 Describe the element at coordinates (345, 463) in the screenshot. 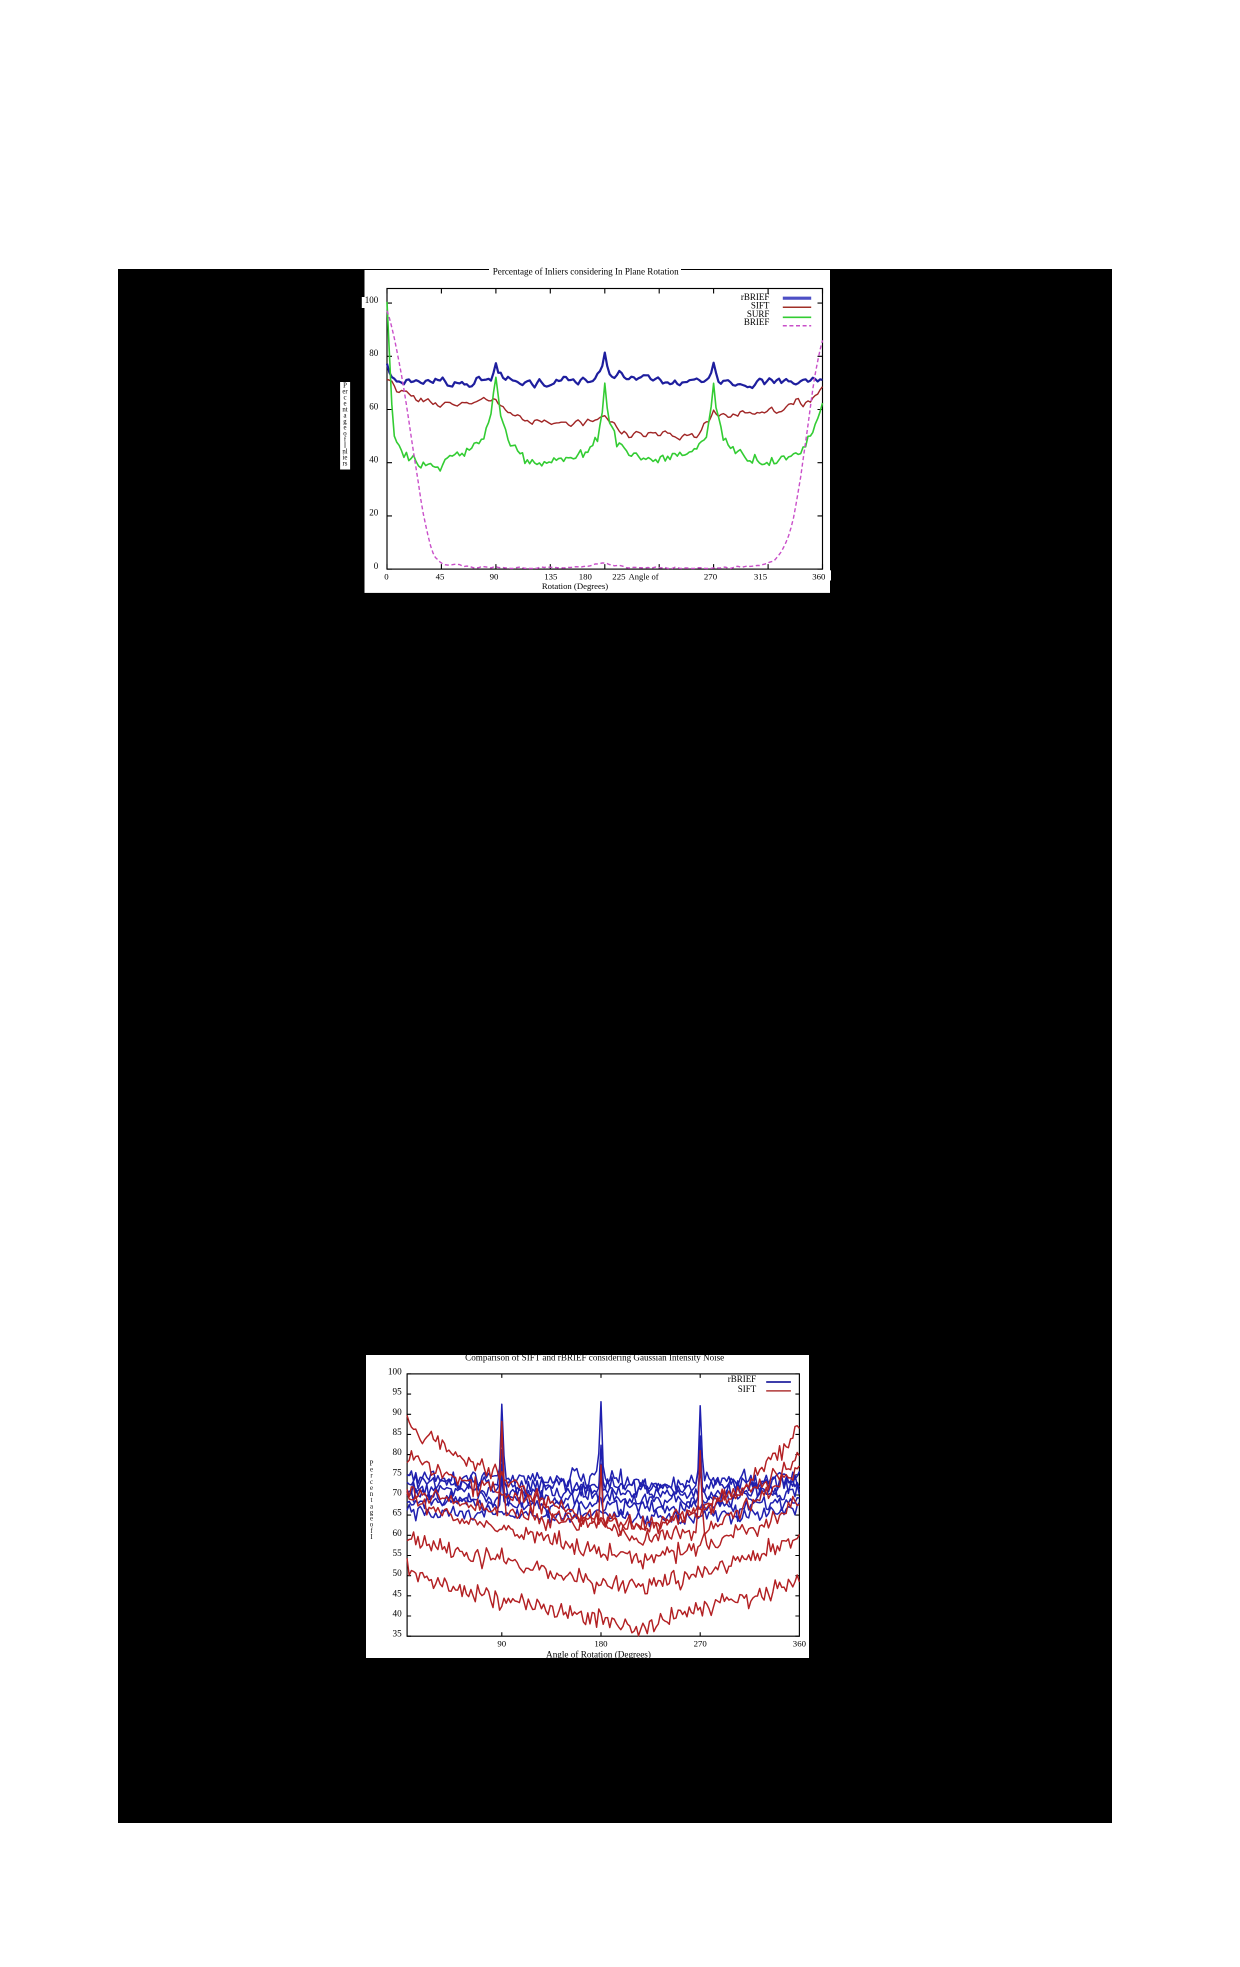

I see `svg-text: rs` at that location.